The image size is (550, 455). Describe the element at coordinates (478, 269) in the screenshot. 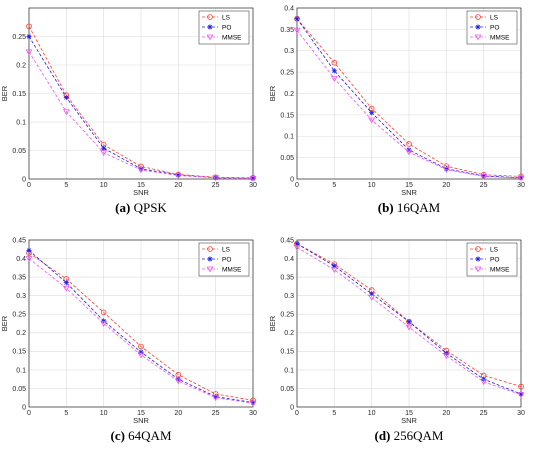

I see `legend-marker-mmse` at that location.